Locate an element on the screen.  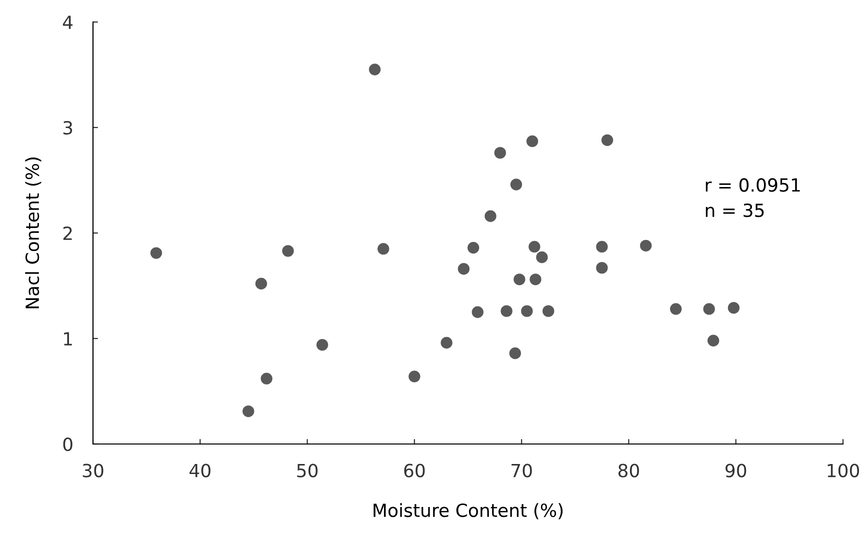
x-tick-label: 70 is located at coordinates (522, 471).